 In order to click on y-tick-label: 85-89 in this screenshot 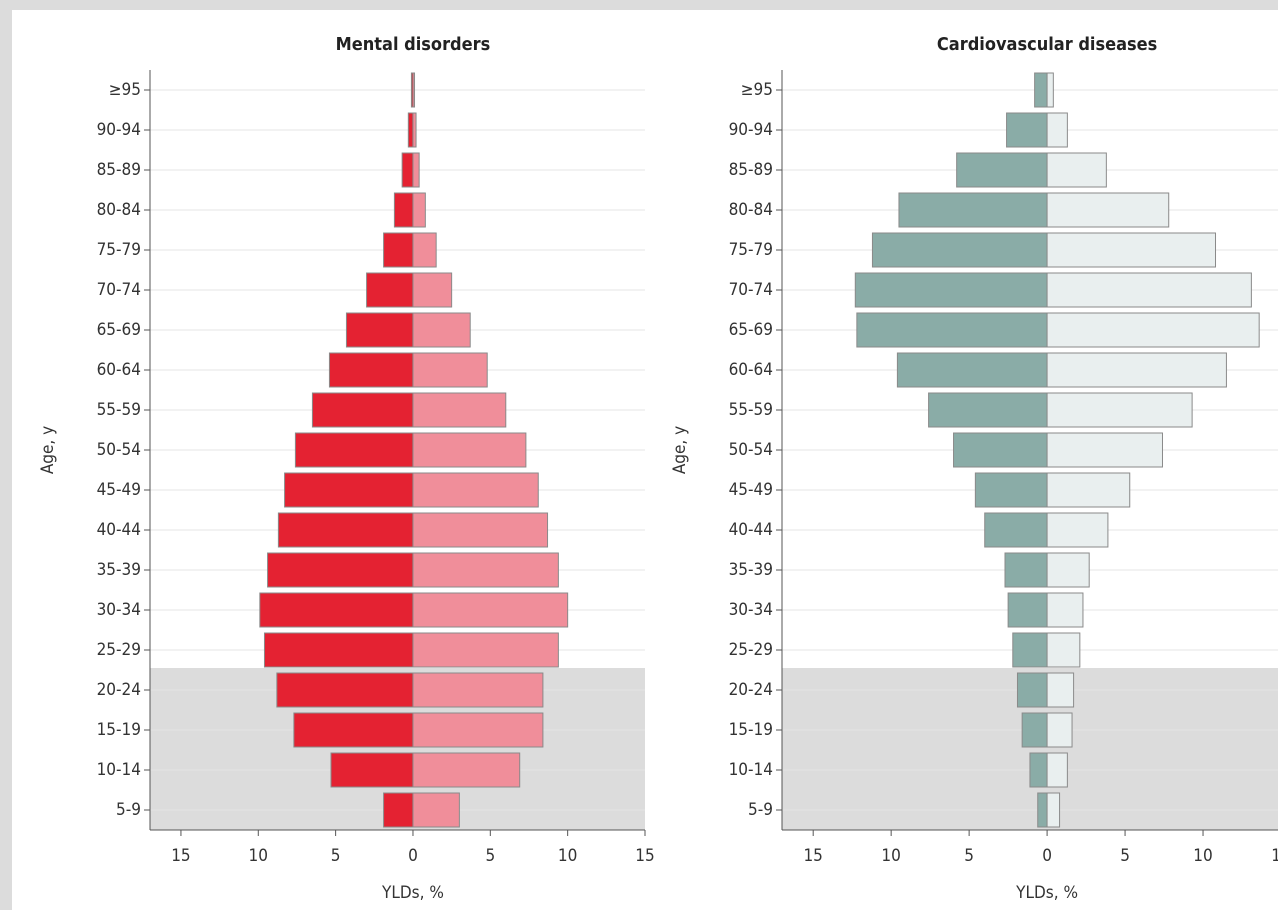, I will do `click(751, 170)`.